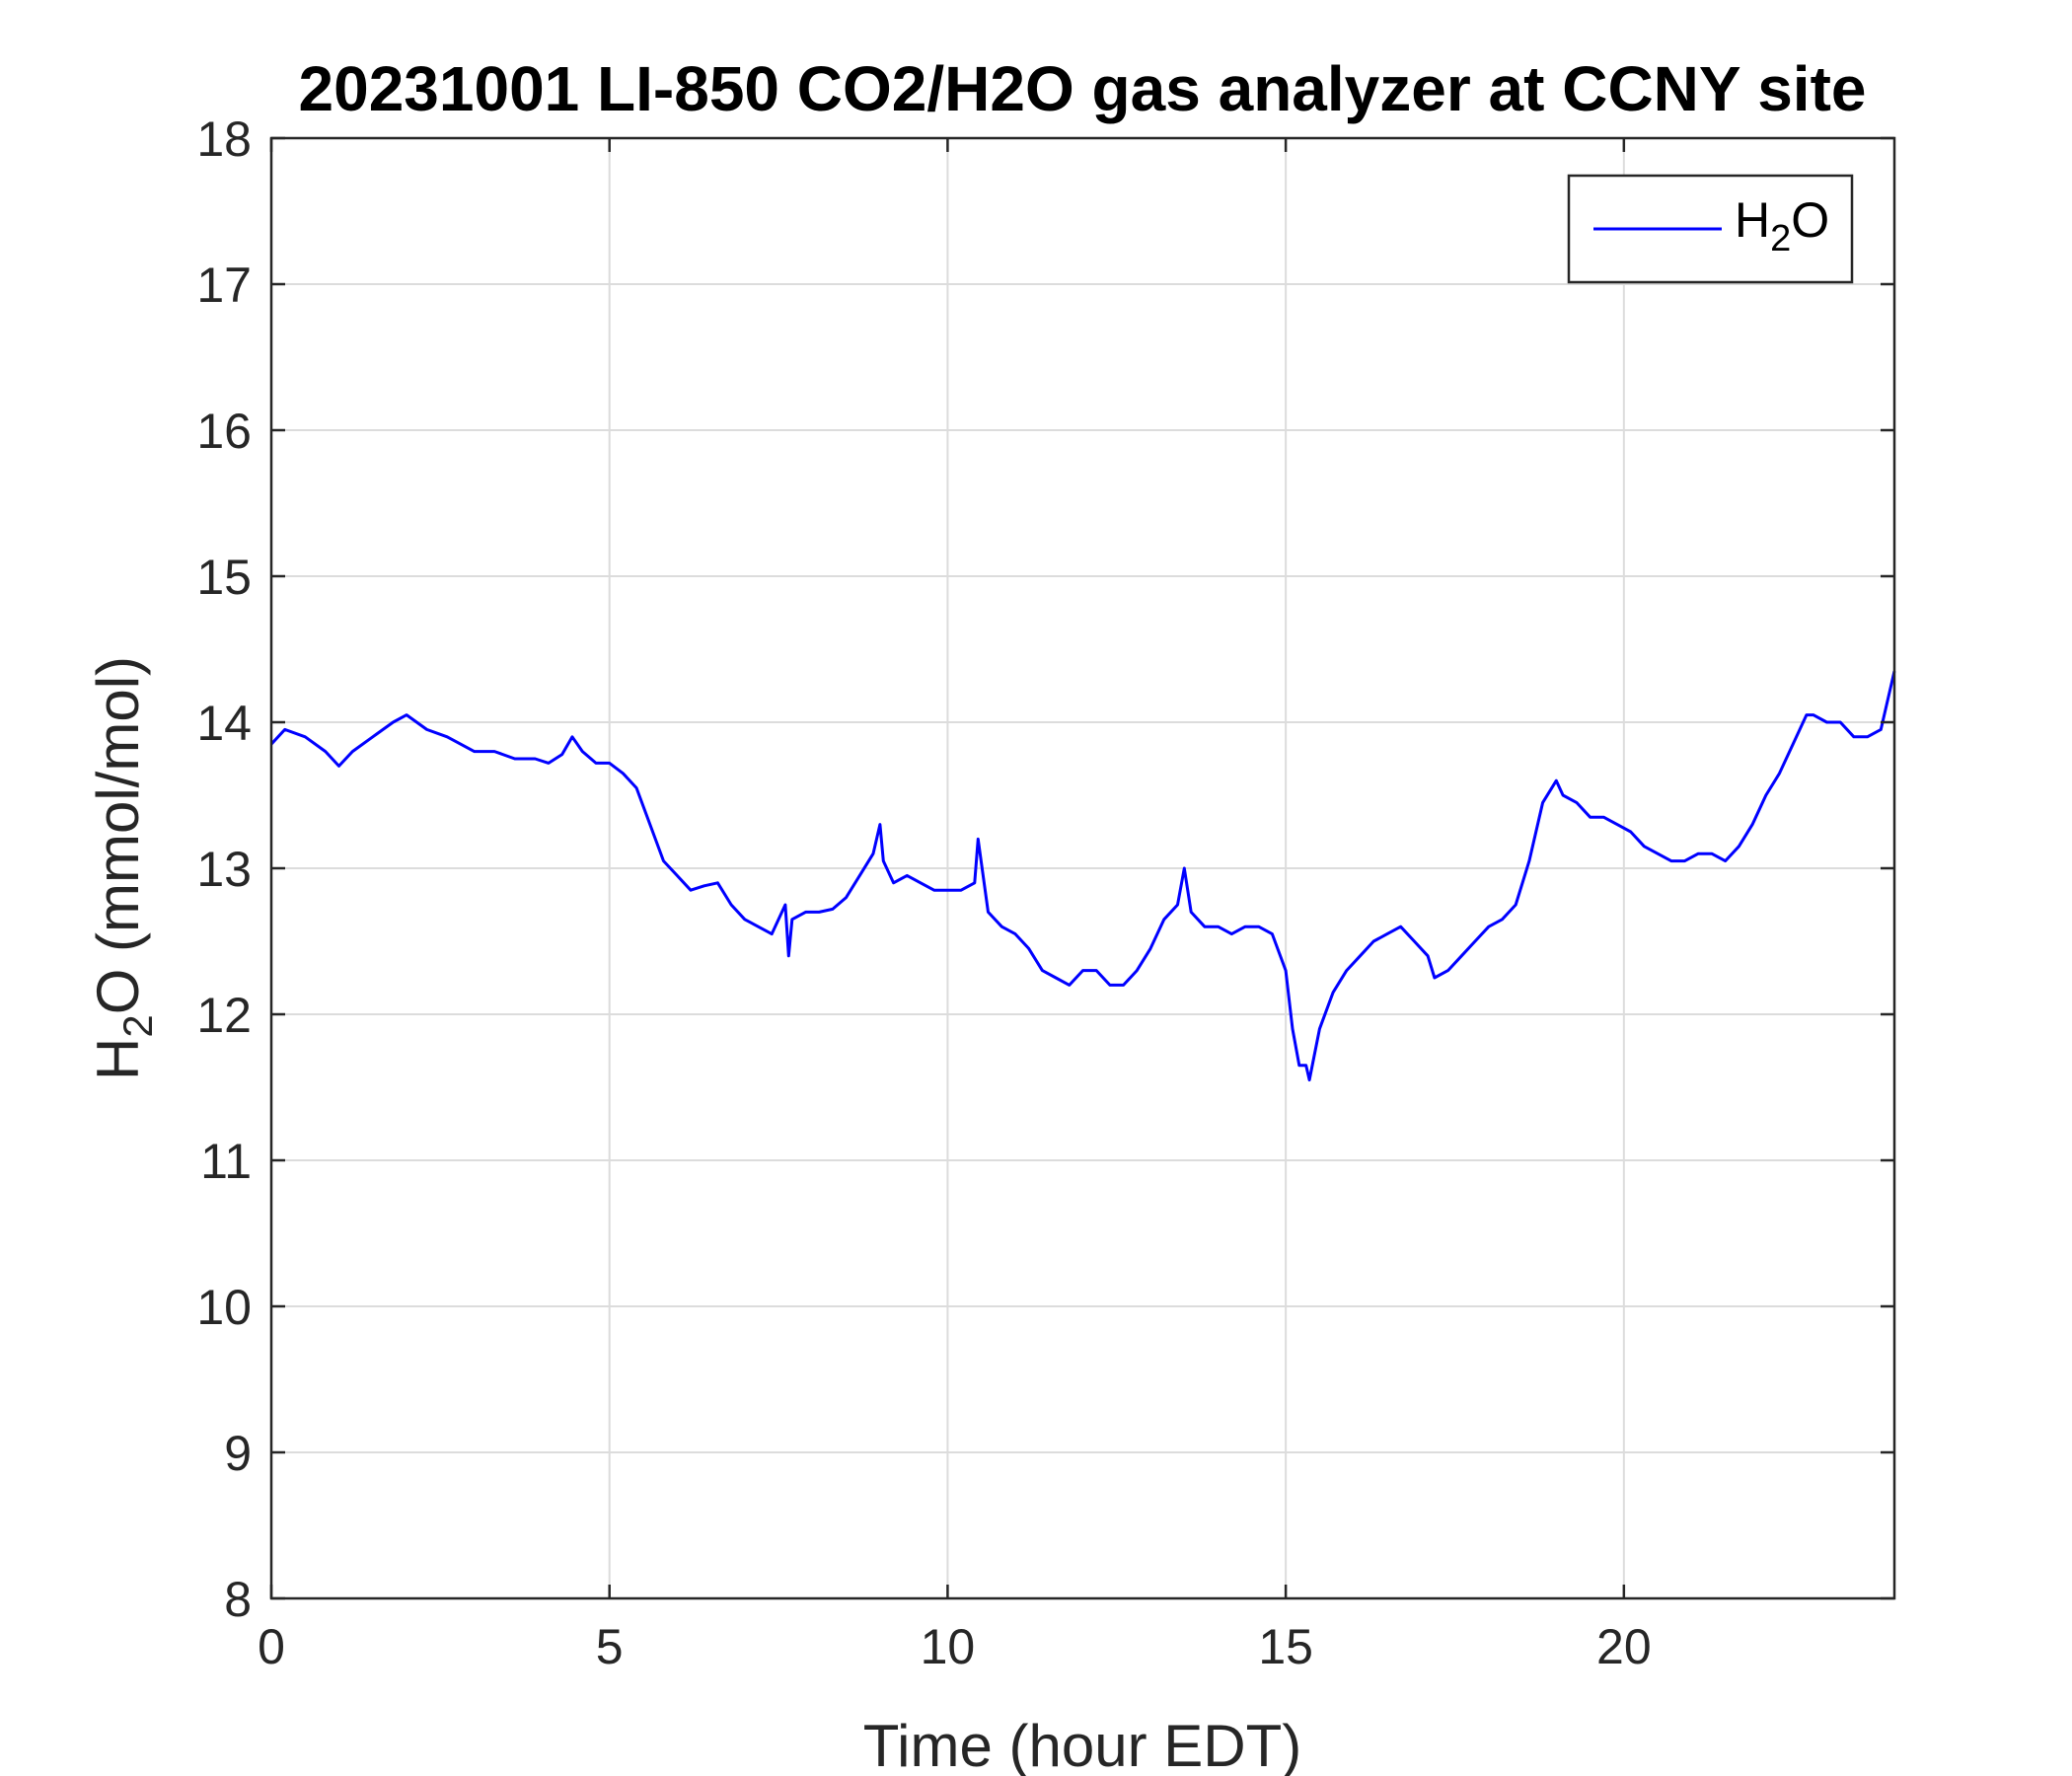 Image resolution: width=2072 pixels, height=1776 pixels. Describe the element at coordinates (238, 1454) in the screenshot. I see `y-tick-label: 9` at that location.